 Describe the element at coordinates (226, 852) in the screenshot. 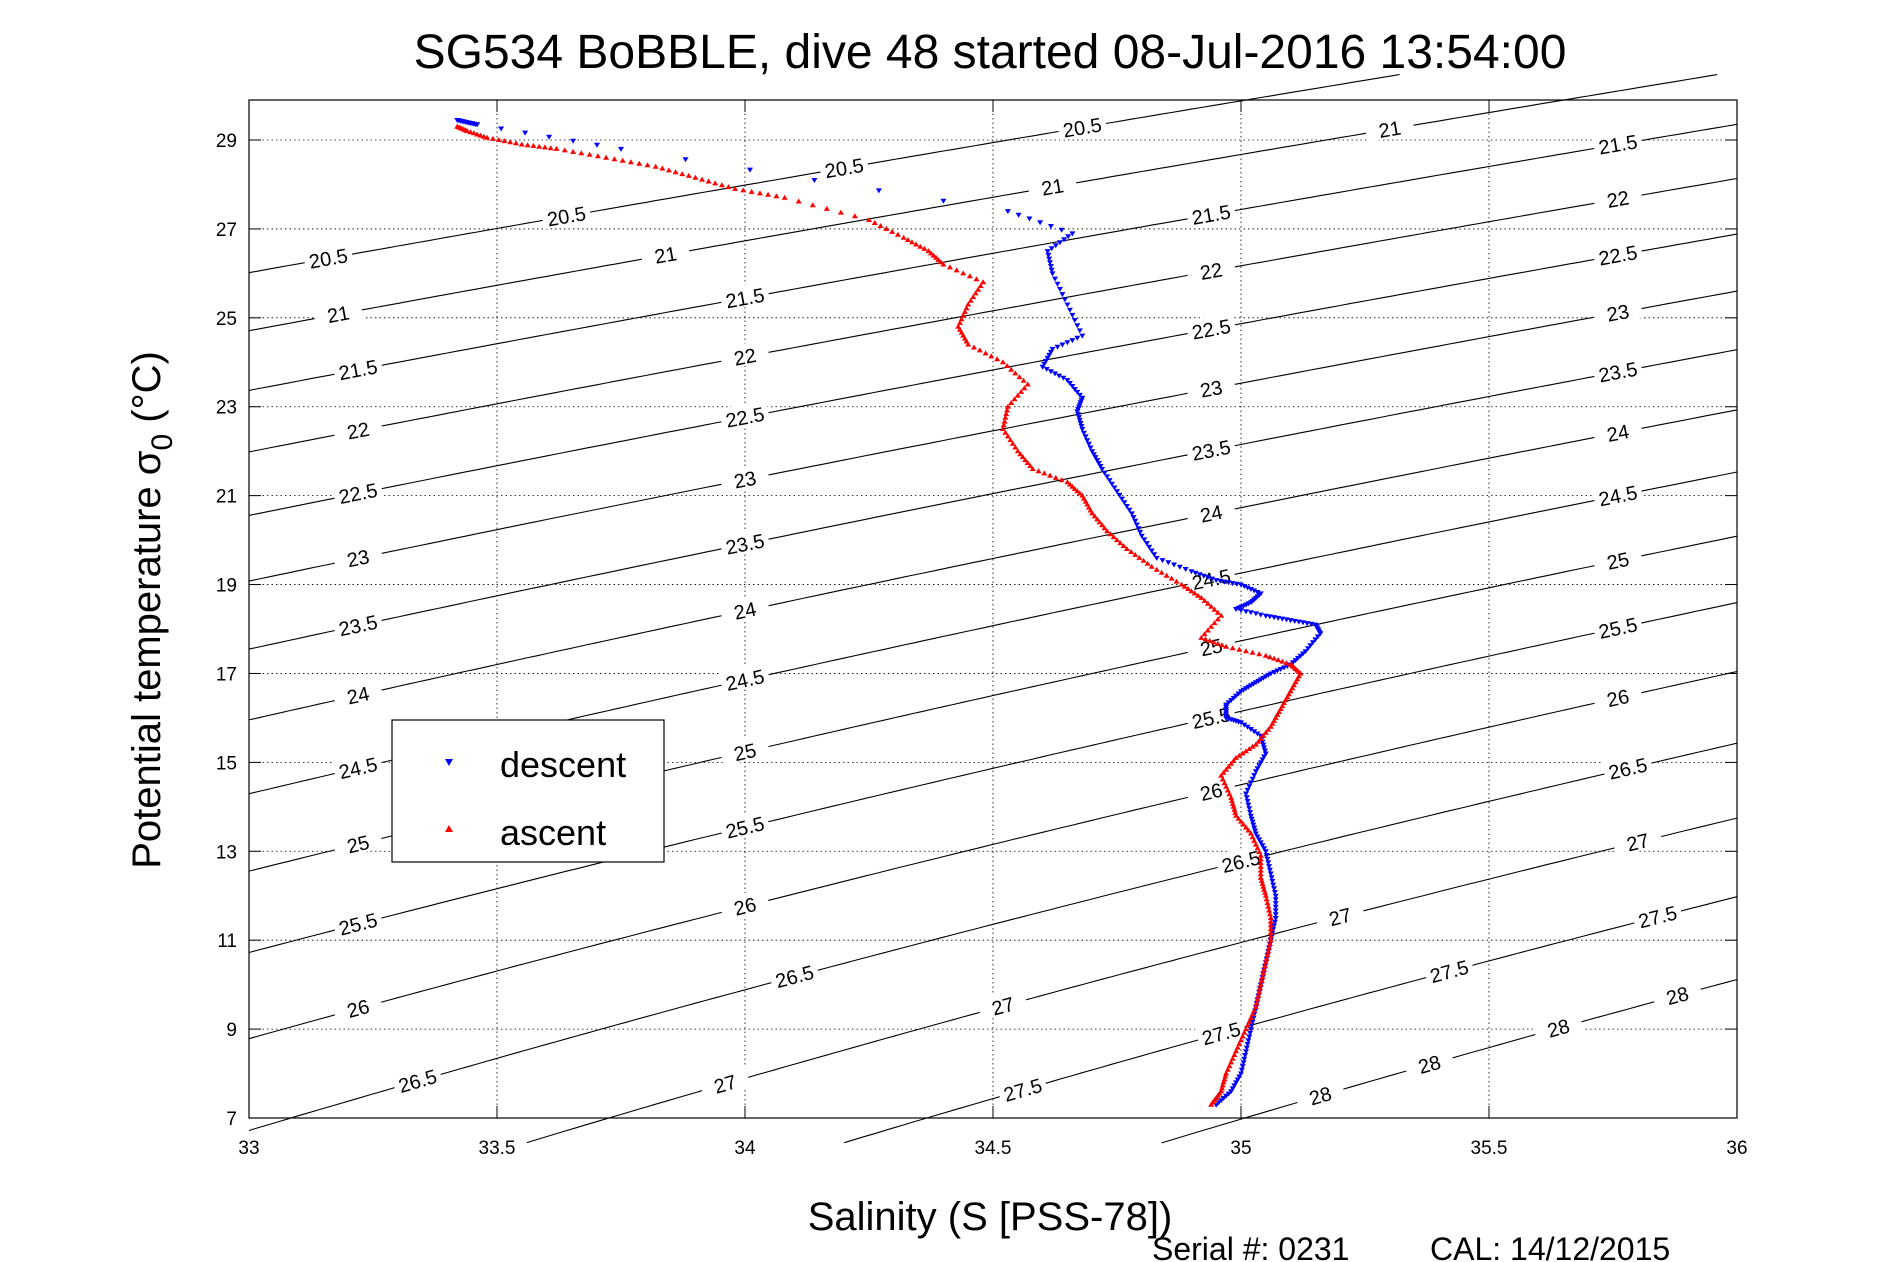

I see `y-tick-label: 13` at that location.